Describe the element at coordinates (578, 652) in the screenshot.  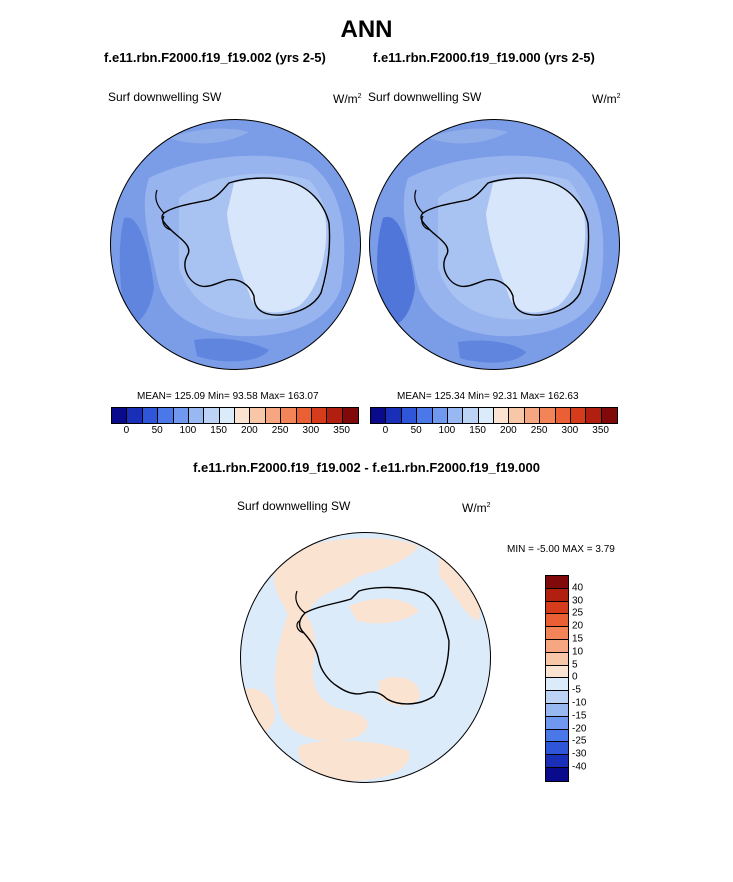
I see `colorbar-tick-label: 10` at that location.